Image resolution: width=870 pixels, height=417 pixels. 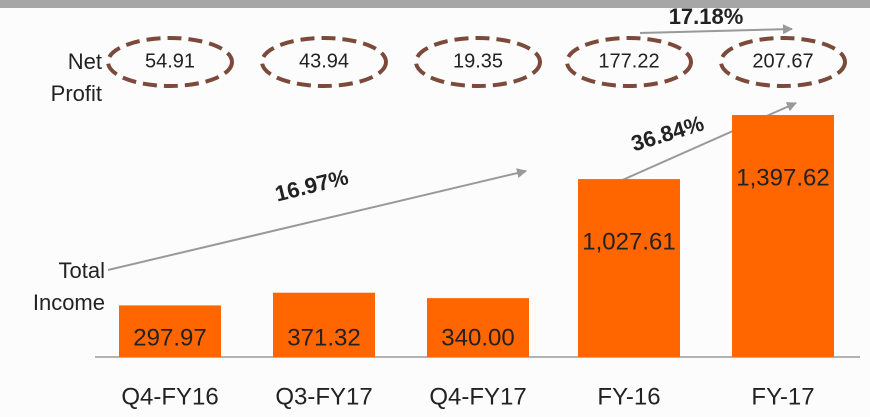 I want to click on value-label: 43.94, so click(x=324, y=61).